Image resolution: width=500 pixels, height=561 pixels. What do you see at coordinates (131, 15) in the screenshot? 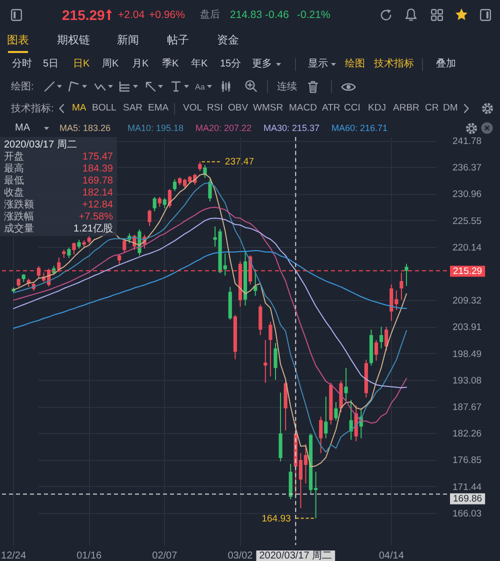
I see `text: +2.04` at bounding box center [131, 15].